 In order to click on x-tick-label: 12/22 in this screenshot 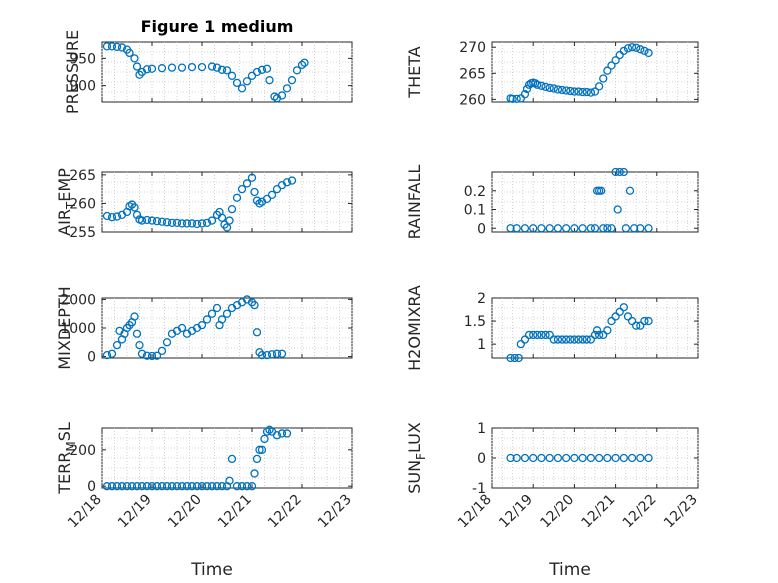, I will do `click(285, 512)`.